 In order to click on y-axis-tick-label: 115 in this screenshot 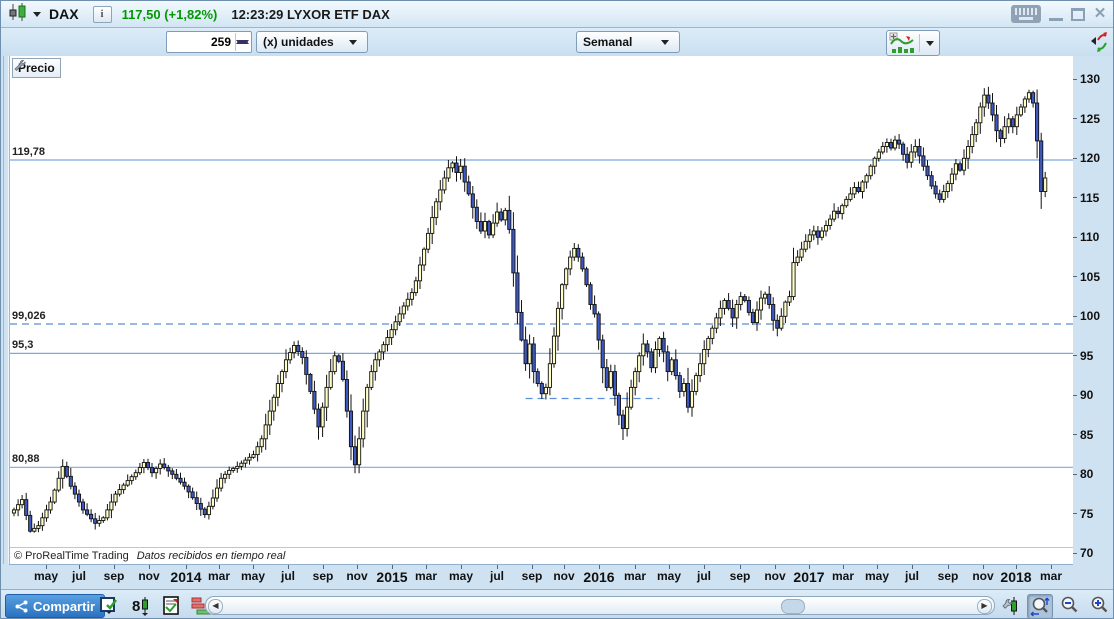, I will do `click(1086, 198)`.